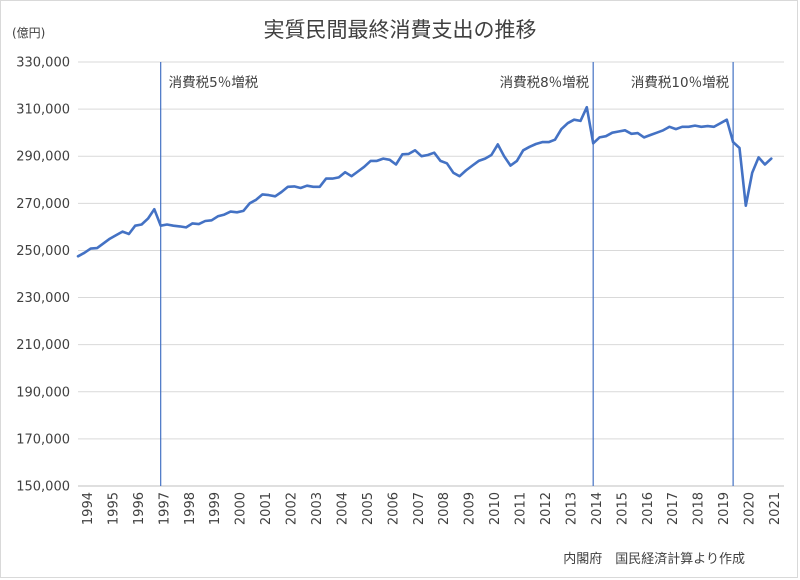  What do you see at coordinates (673, 508) in the screenshot?
I see `x-tick-label: 2017` at bounding box center [673, 508].